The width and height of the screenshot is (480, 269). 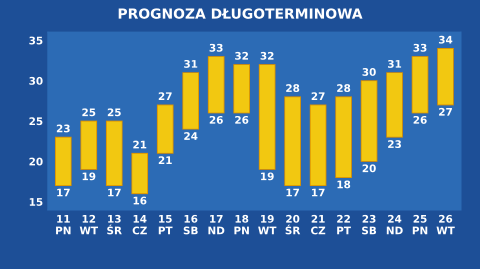 I want to click on chart-title: PROGNOZA DŁUGOTERMINOWA, so click(x=240, y=13).